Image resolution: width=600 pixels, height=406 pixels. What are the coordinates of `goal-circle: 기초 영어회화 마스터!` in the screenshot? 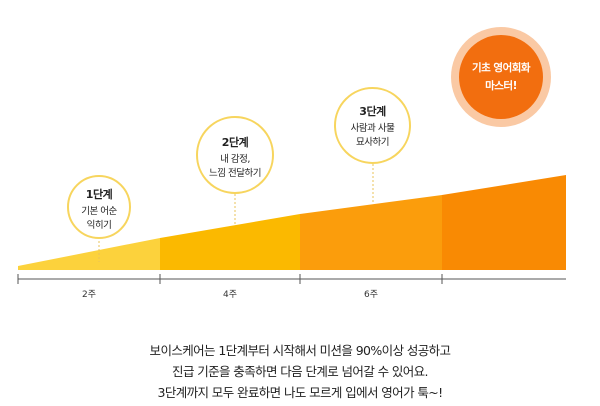 It's located at (501, 77).